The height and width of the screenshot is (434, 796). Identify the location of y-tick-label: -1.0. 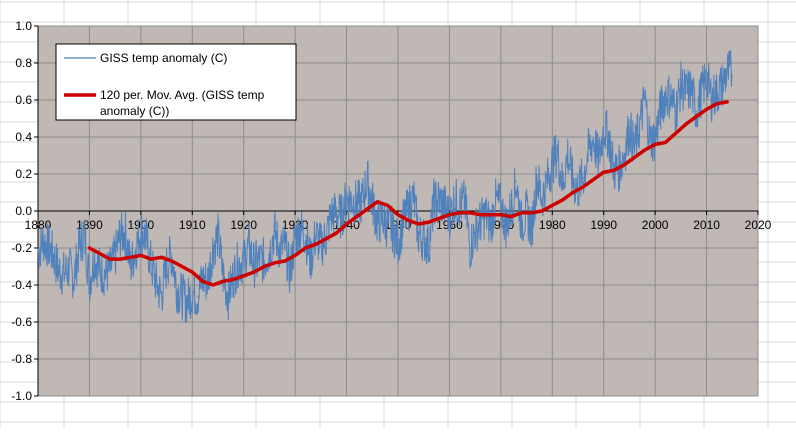
(21, 396).